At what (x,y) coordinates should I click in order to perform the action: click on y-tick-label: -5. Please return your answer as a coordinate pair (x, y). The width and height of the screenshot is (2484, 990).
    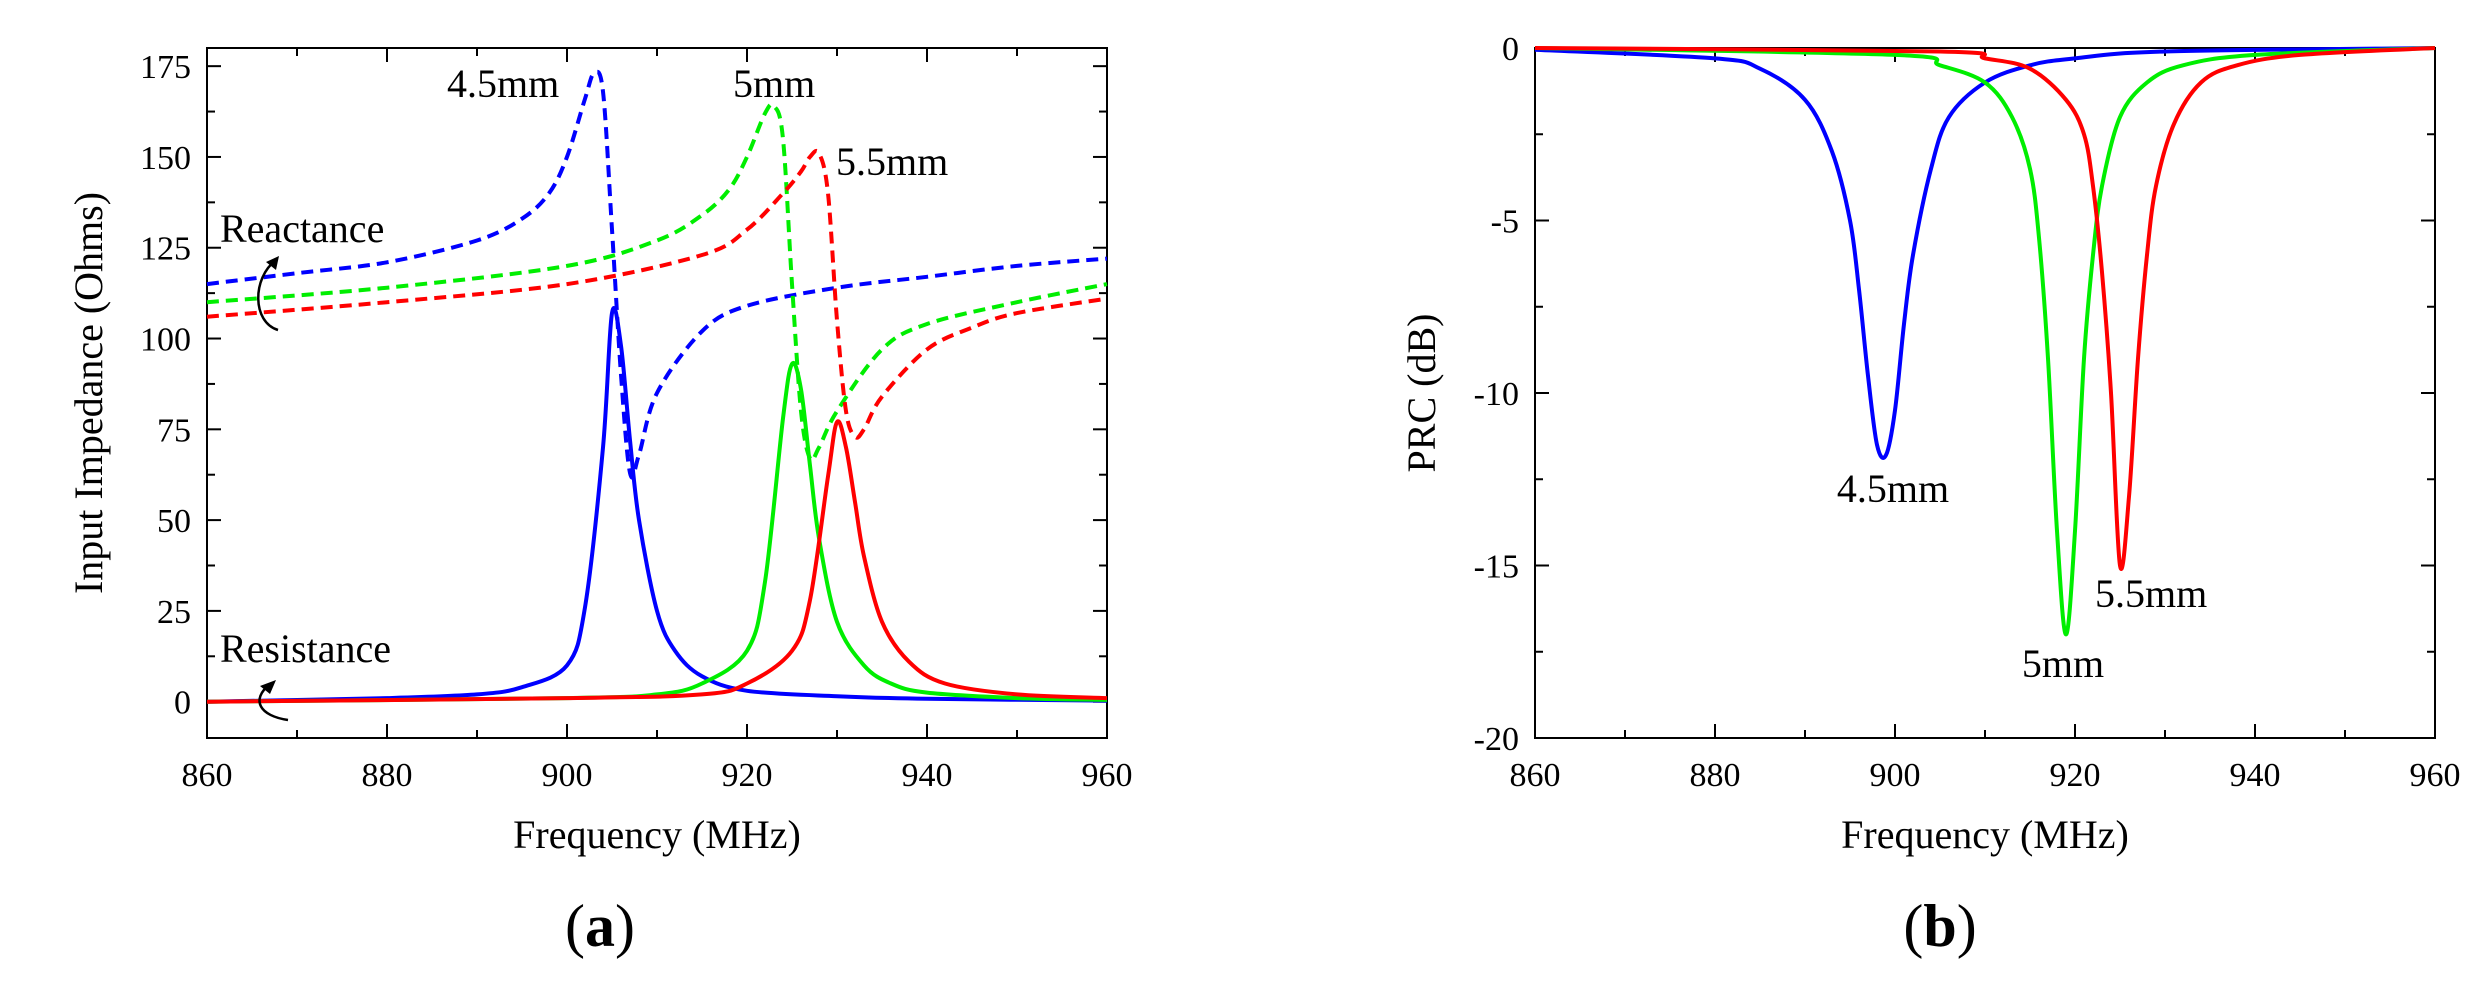
    Looking at the image, I should click on (1505, 222).